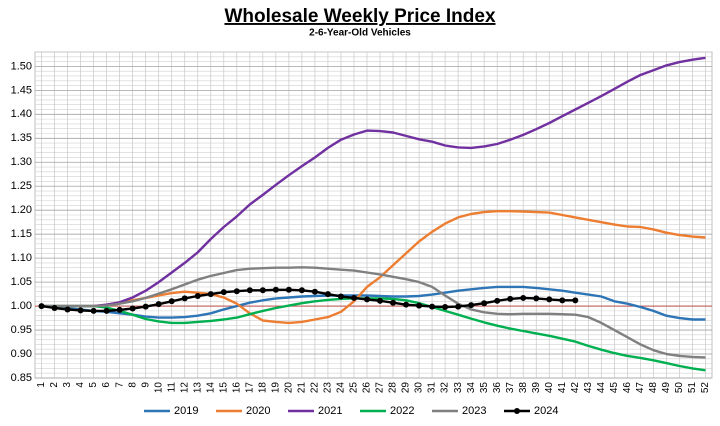 This screenshot has width=720, height=426. I want to click on x-tick-label: 14, so click(210, 388).